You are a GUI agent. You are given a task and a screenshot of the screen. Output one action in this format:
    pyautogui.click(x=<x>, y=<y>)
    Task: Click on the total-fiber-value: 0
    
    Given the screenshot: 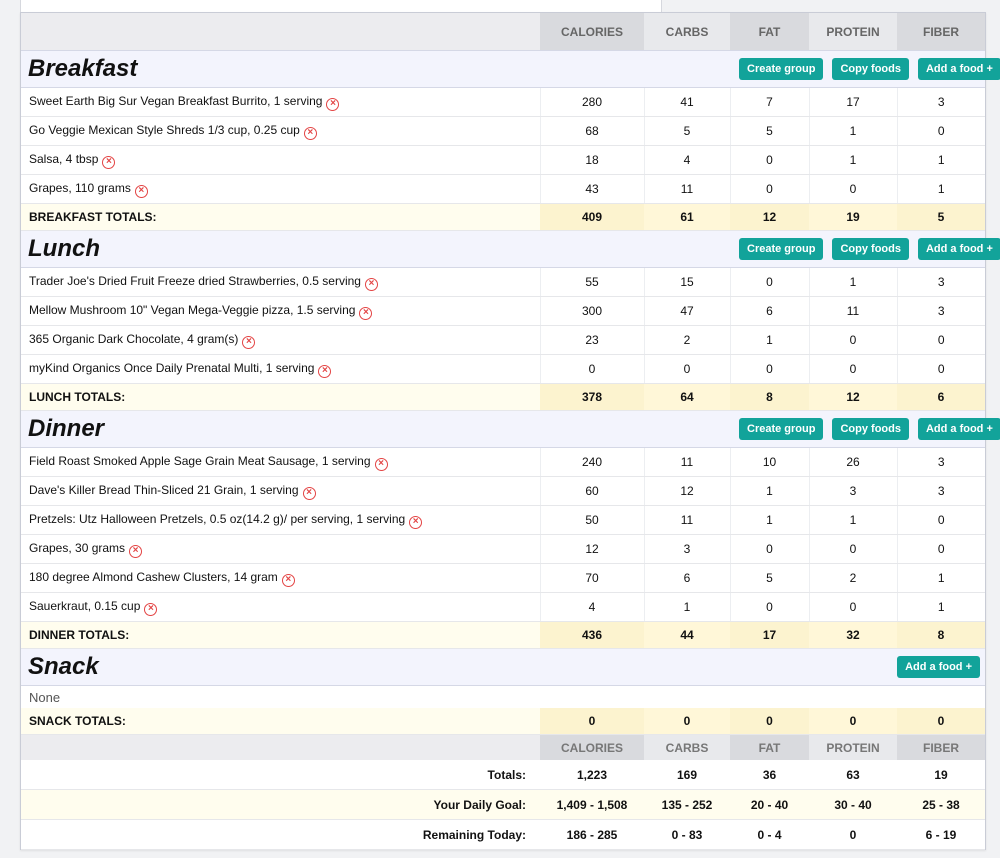 What is the action you would take?
    pyautogui.click(x=941, y=721)
    